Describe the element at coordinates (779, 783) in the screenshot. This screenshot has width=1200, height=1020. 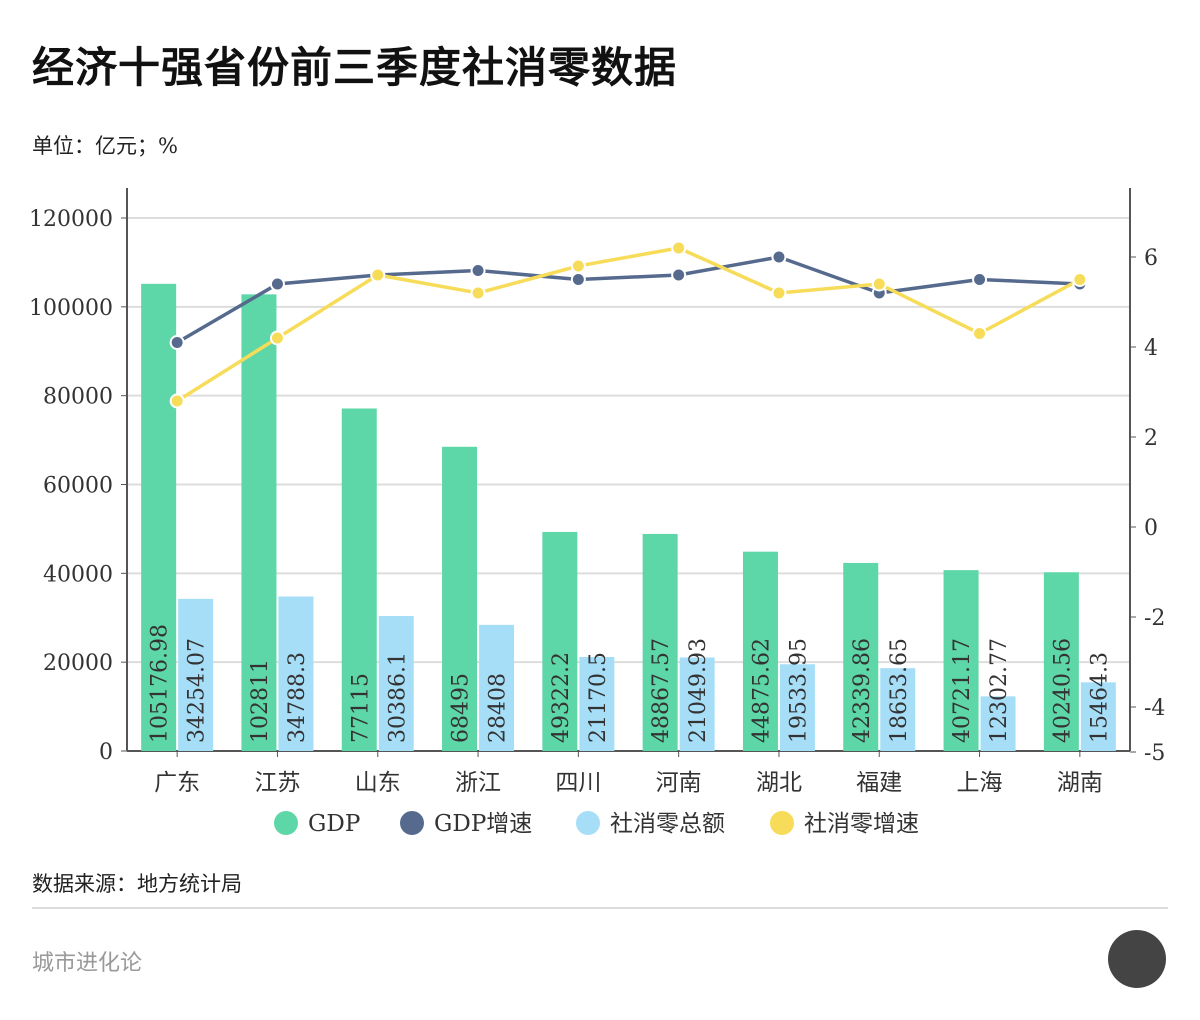
I see `x-tick-label: 湖北` at that location.